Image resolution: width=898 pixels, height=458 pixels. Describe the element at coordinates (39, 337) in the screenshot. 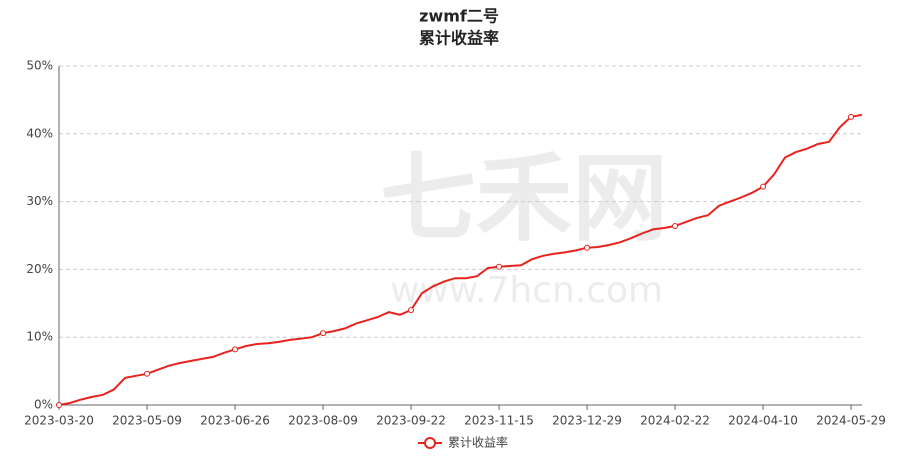

I see `y-tick-label: 10%` at that location.